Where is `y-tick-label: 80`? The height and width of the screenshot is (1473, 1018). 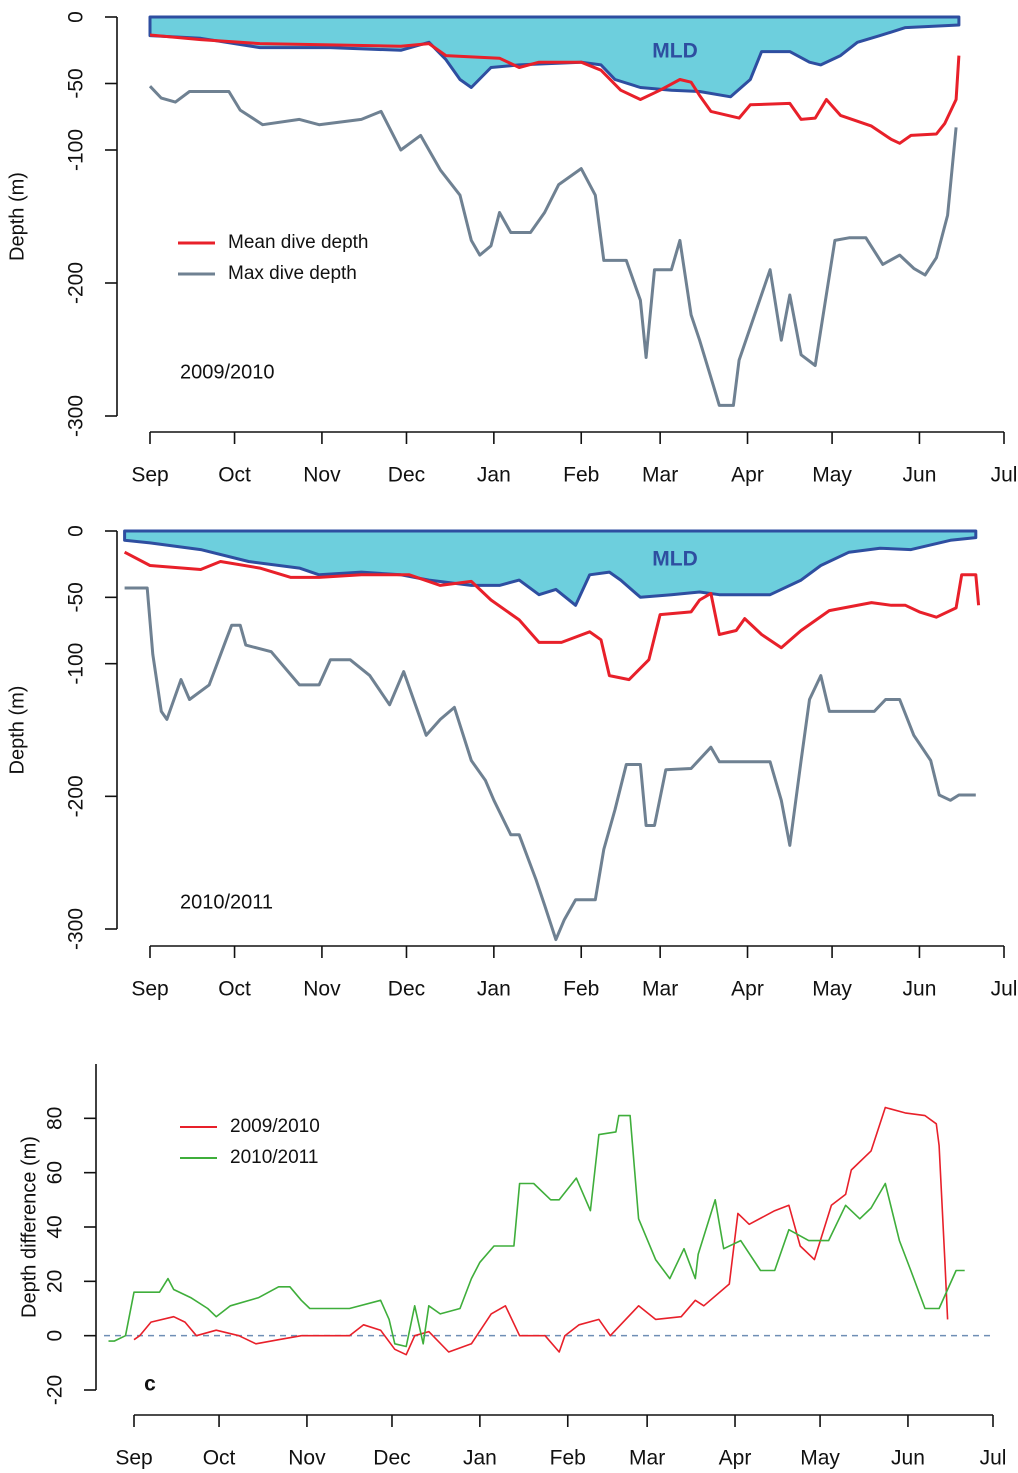
y-tick-label: 80 is located at coordinates (55, 1118).